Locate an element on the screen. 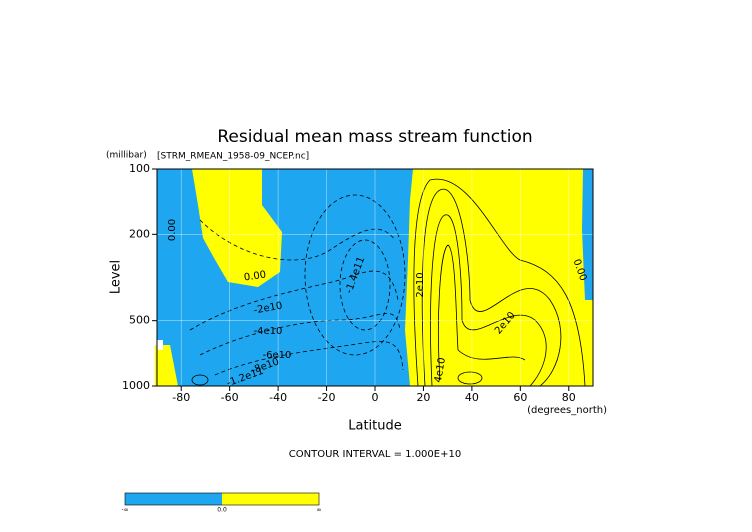  colorbar-label: 0.0 is located at coordinates (222, 510).